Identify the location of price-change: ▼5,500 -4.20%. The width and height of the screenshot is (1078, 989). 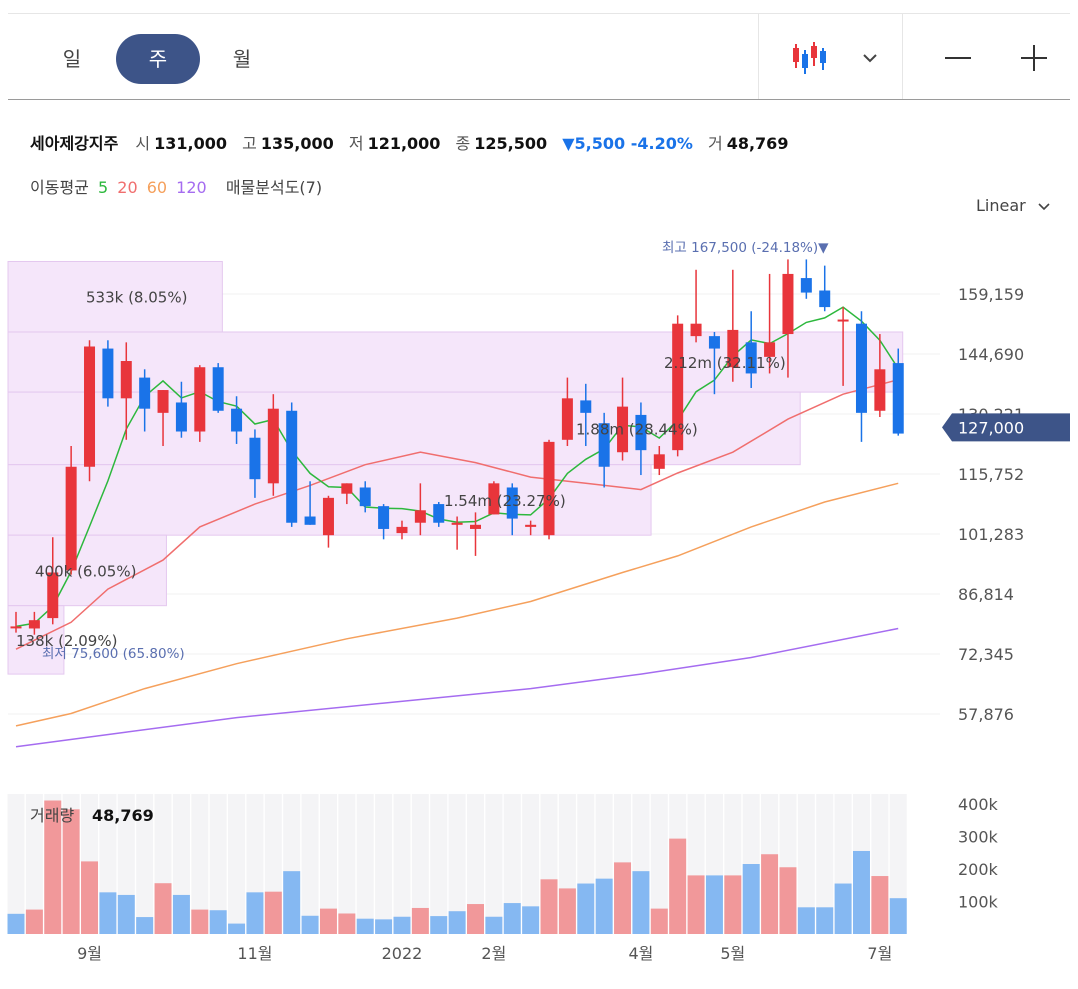
(627, 143).